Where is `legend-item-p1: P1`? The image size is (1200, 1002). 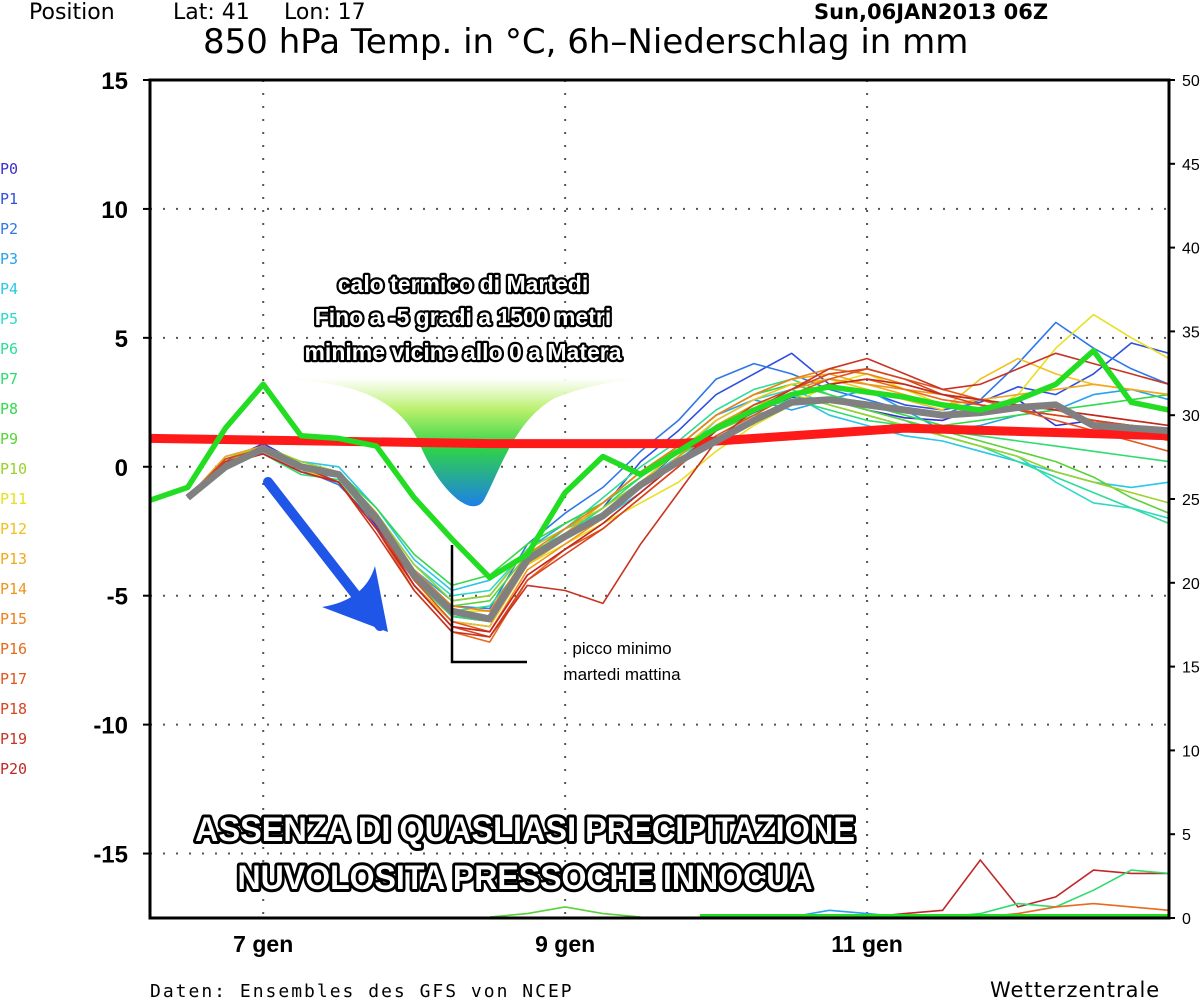
legend-item-p1: P1 is located at coordinates (9, 199).